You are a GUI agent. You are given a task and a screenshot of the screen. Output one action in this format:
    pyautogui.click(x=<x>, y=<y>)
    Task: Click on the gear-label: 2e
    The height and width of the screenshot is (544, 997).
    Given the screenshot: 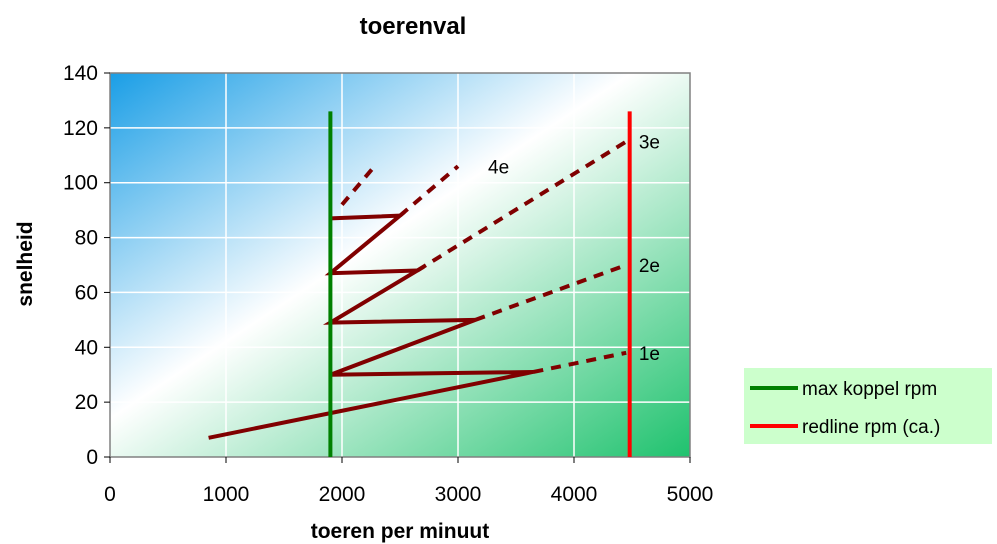 What is the action you would take?
    pyautogui.click(x=649, y=266)
    